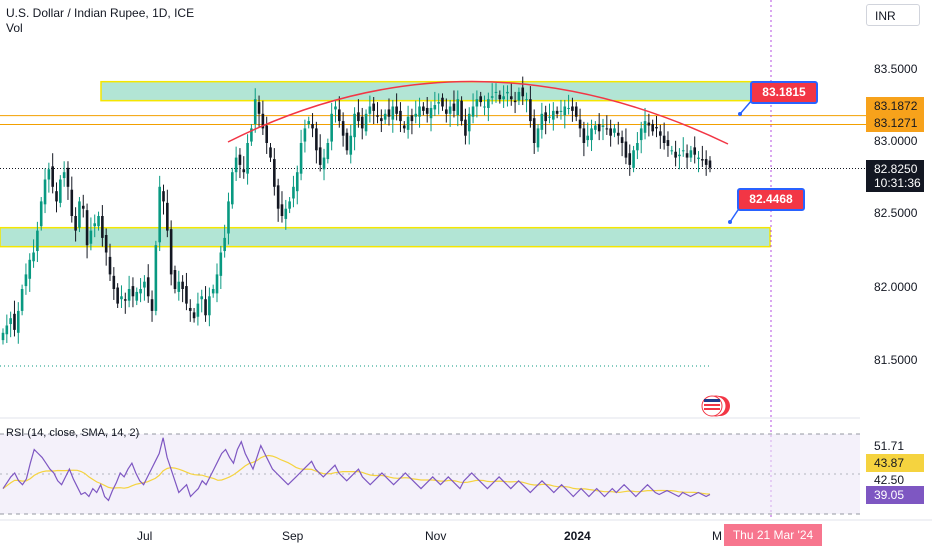 The image size is (932, 550). What do you see at coordinates (773, 535) in the screenshot?
I see `crosshair-date-label: Thu 21 Mar '24` at bounding box center [773, 535].